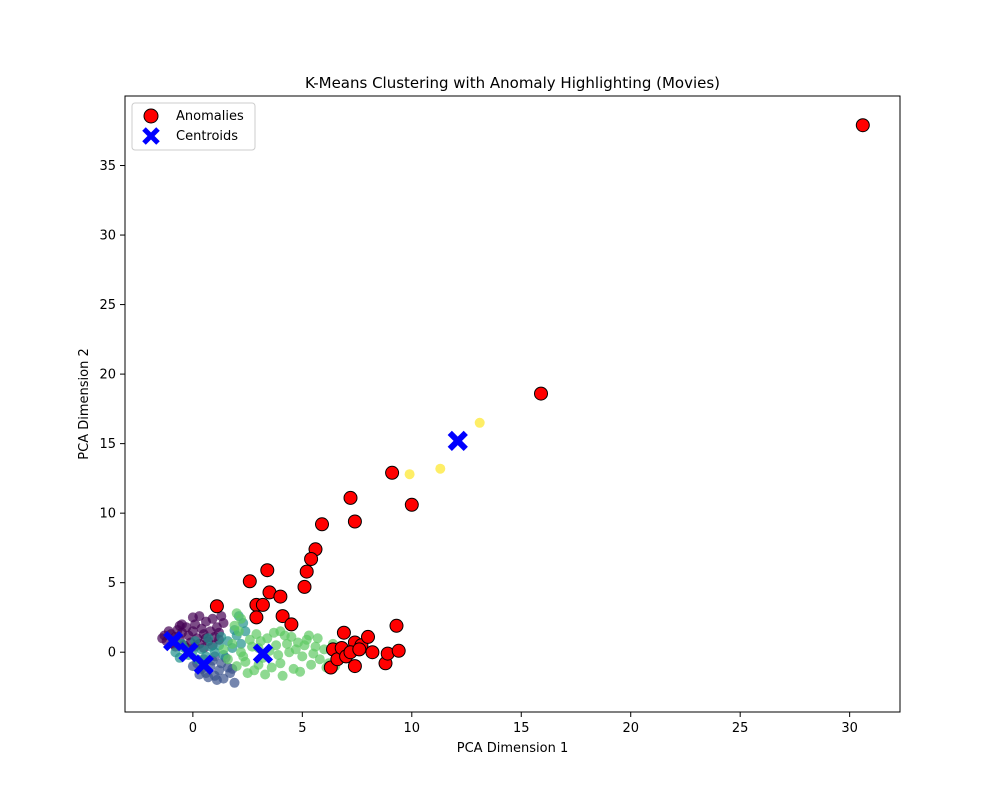  I want to click on legend: Anomalies Centroids, so click(193, 126).